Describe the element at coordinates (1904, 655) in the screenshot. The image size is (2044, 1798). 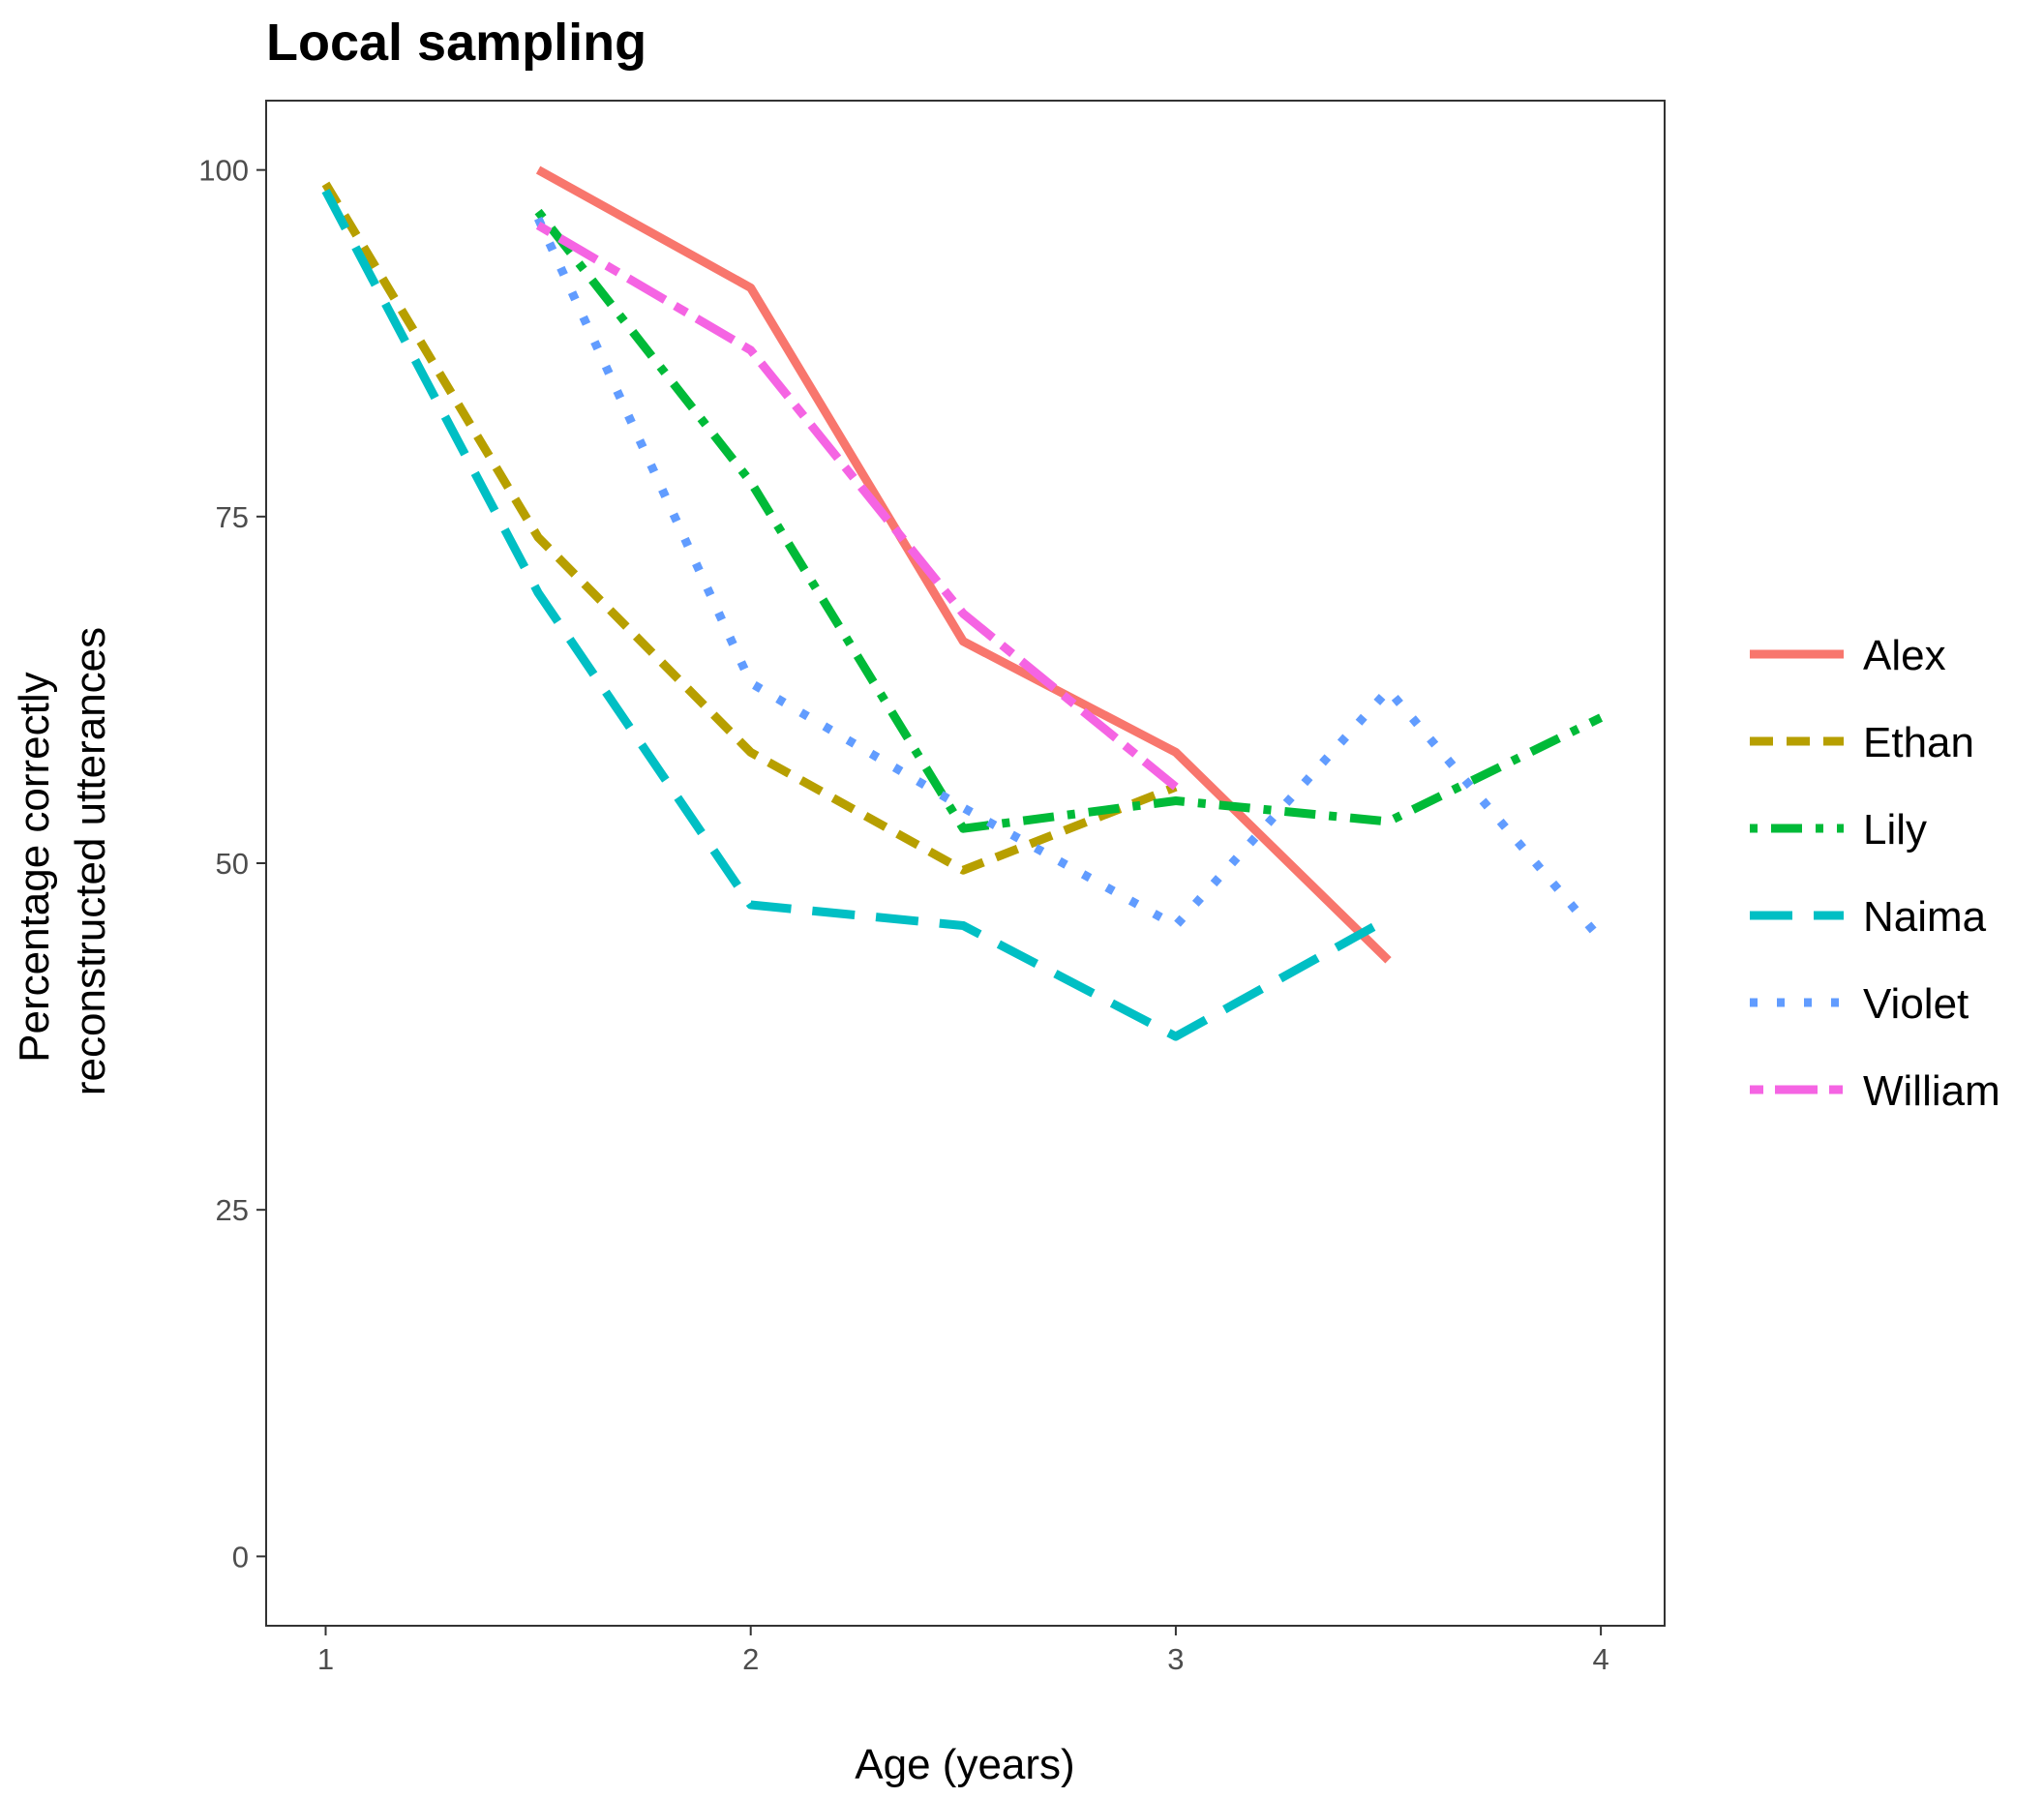
I see `legend-label-alex: Alex` at that location.